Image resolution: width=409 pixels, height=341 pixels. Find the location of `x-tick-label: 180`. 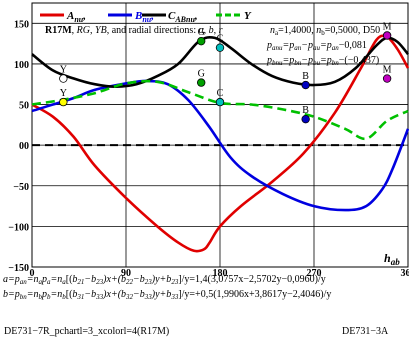

x-tick-label: 180 is located at coordinates (220, 273).